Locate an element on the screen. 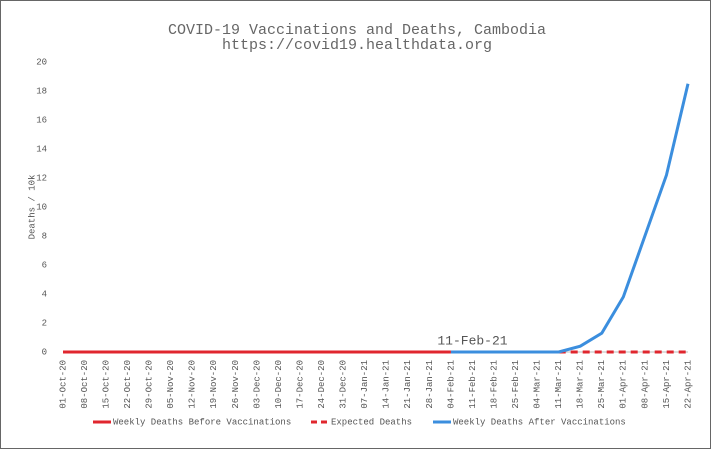  legend-label: Weekly Deaths Before Vaccinations is located at coordinates (202, 422).